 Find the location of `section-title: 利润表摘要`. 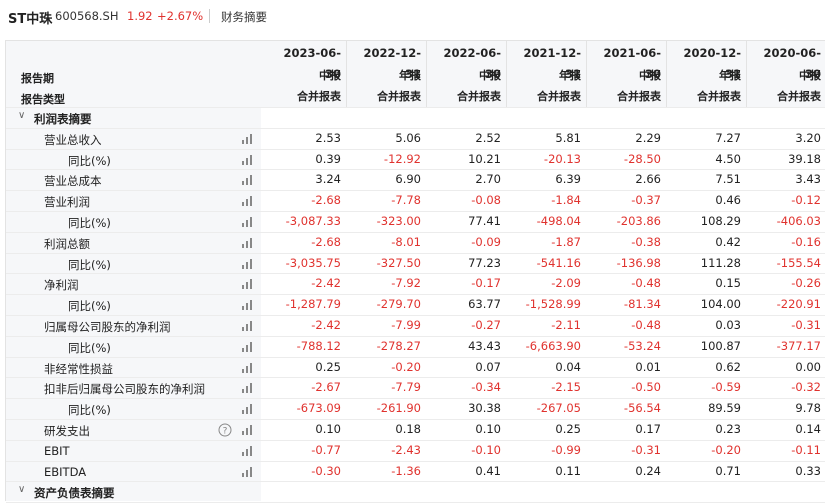

section-title: 利润表摘要 is located at coordinates (63, 119).